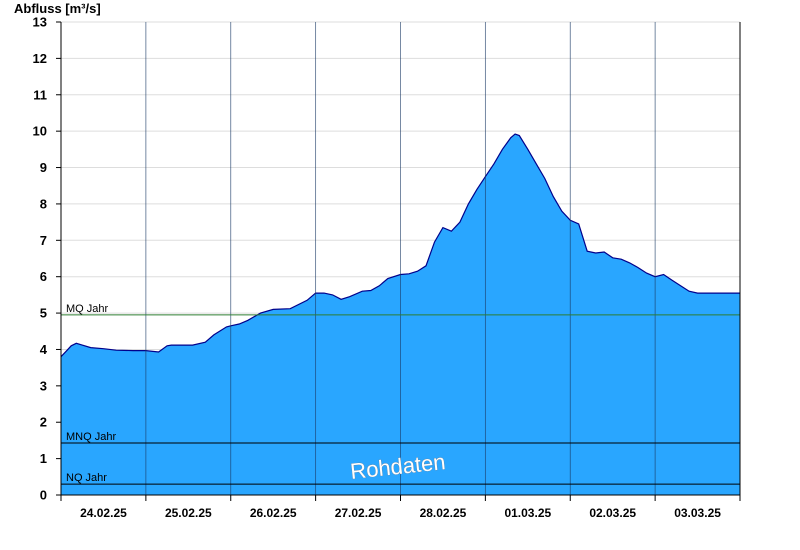  What do you see at coordinates (43, 240) in the screenshot?
I see `y-tick-label: 7` at bounding box center [43, 240].